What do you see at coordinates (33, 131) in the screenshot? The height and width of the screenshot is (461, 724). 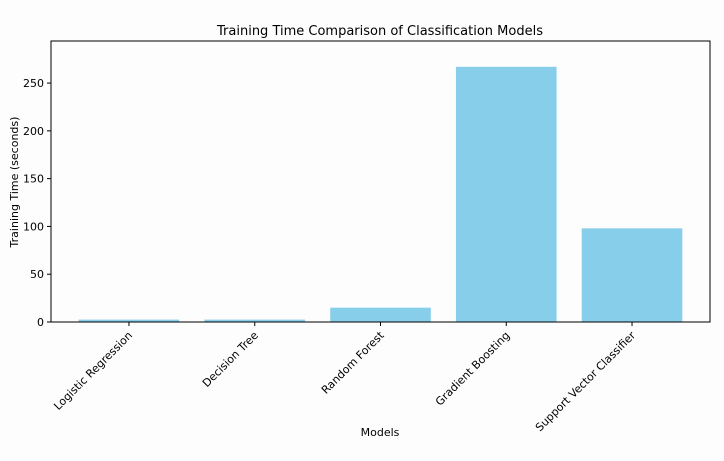 I see `y-tick-label: 200` at bounding box center [33, 131].